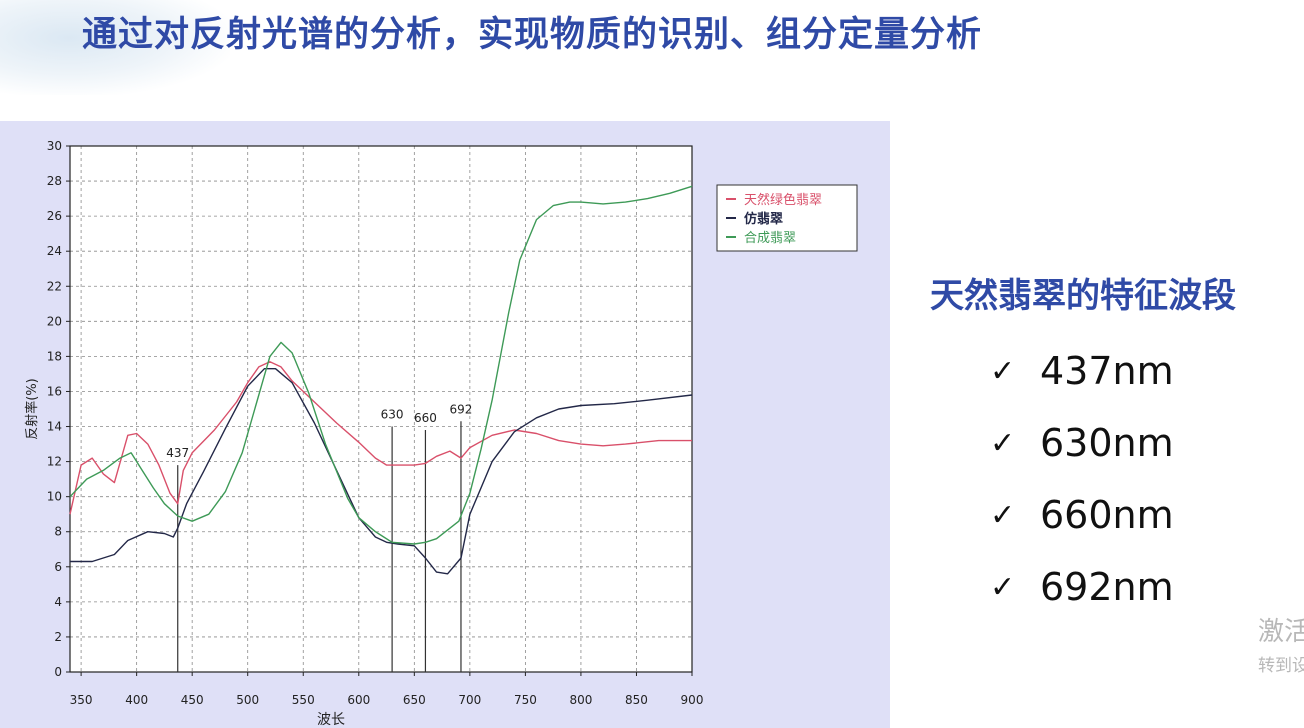 The width and height of the screenshot is (1304, 728). I want to click on feature-bands-list: ✓ 437nm ✓ 630nm ✓ 660nm ✓ 692nm, so click(1082, 479).